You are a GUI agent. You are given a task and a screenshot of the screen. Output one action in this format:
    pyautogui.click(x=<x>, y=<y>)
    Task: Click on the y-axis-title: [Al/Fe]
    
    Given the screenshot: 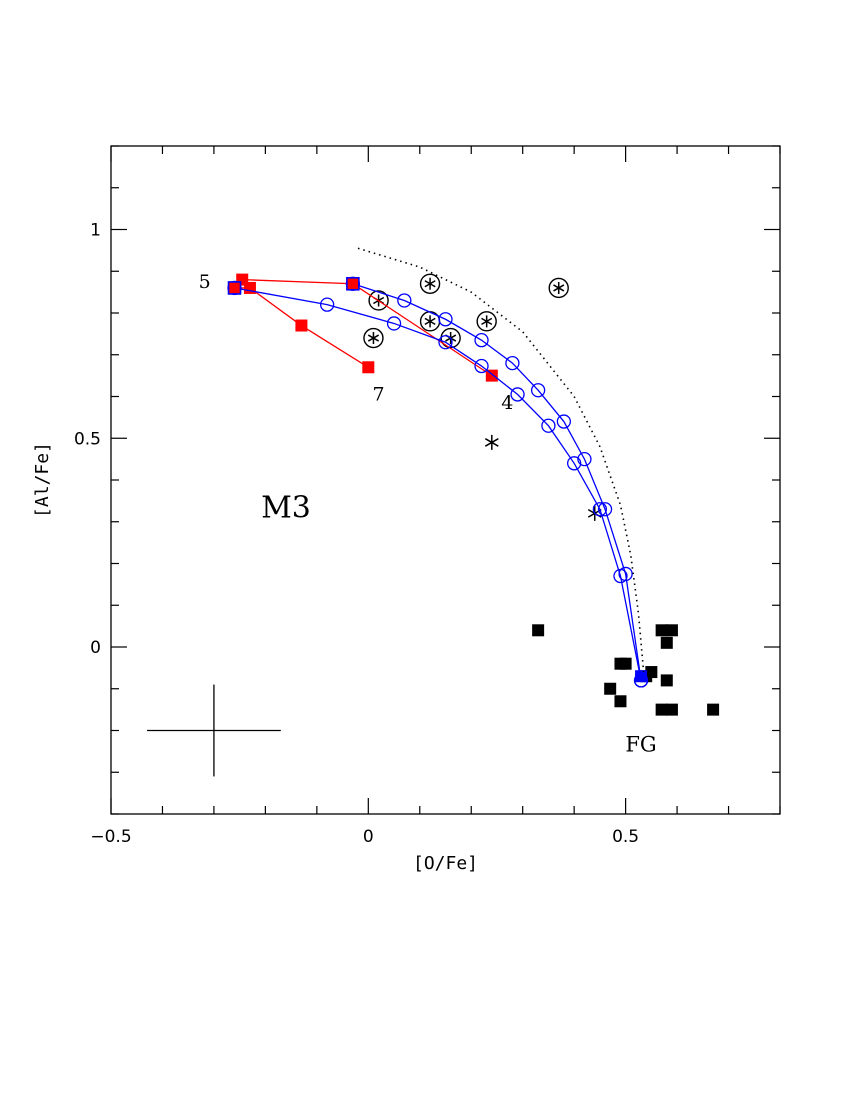 What is the action you would take?
    pyautogui.click(x=42, y=480)
    